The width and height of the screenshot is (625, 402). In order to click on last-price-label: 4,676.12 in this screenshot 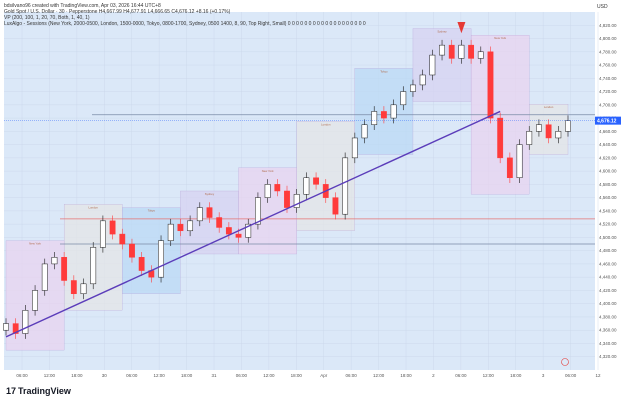, I will do `click(607, 121)`.